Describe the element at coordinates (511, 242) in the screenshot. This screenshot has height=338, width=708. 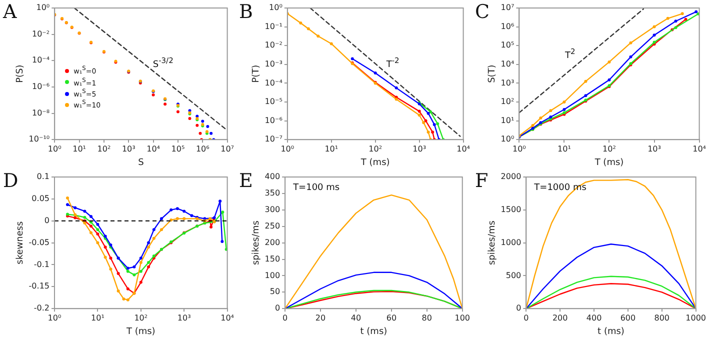
I see `y-tick-label: 1000` at that location.